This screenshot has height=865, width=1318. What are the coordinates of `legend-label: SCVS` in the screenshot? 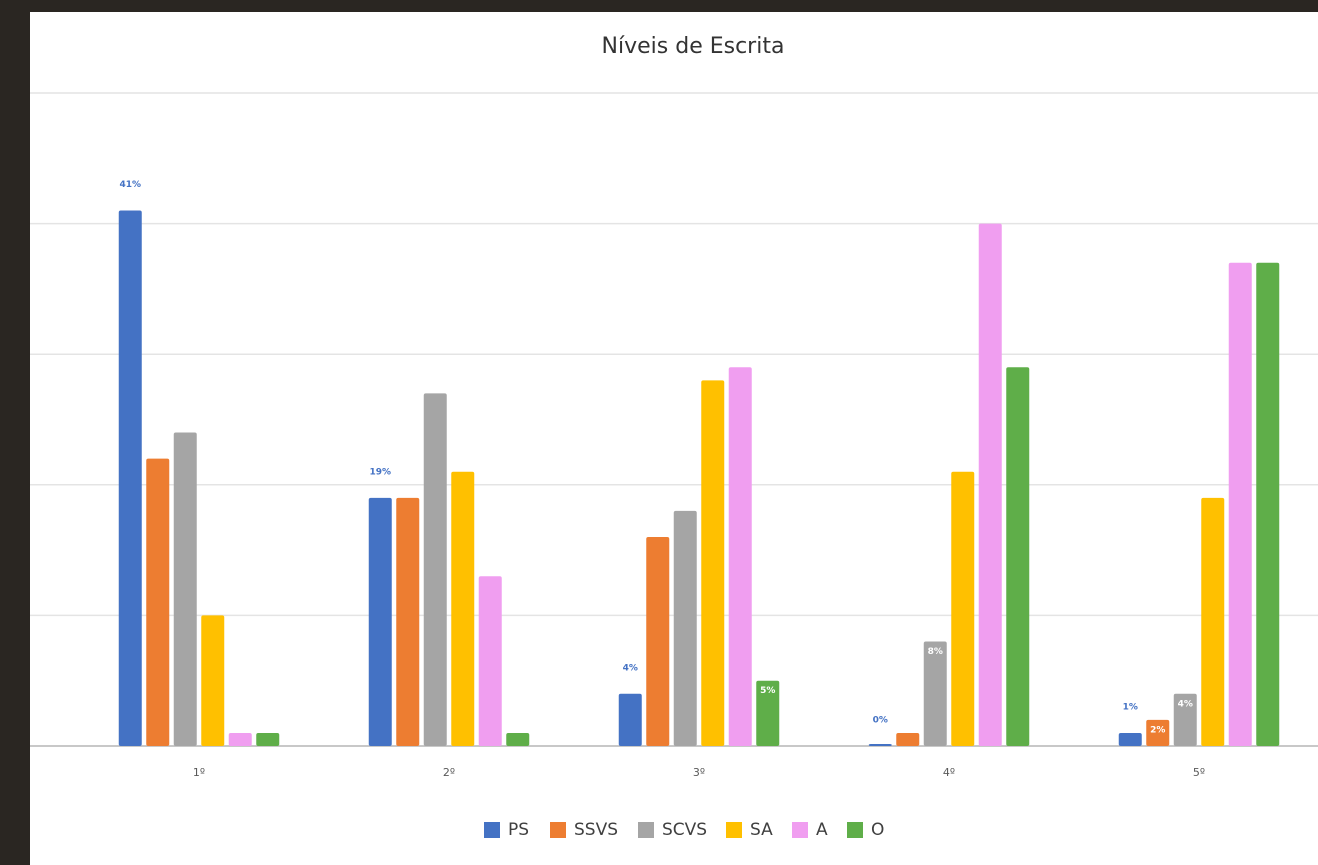 It's located at (684, 830).